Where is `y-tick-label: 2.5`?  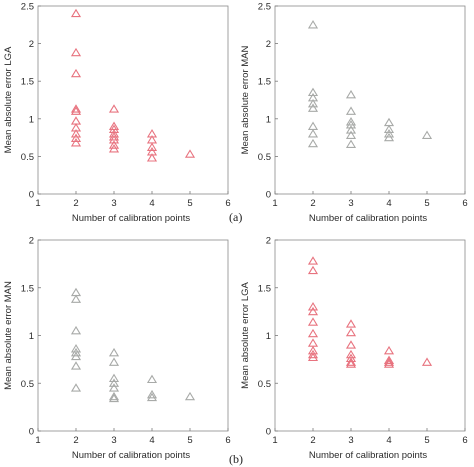 y-tick-label: 2.5 is located at coordinates (264, 7).